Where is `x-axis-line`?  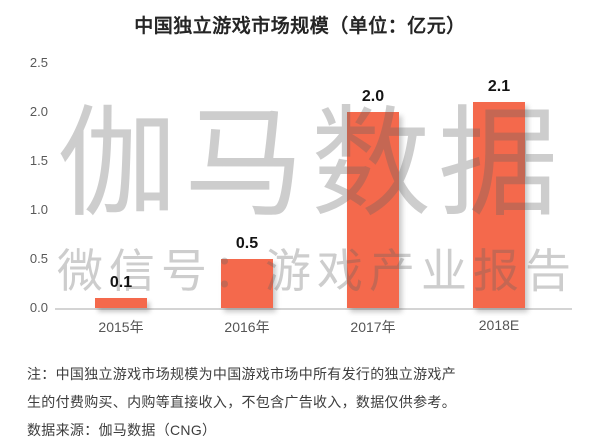
x-axis-line is located at coordinates (313, 309).